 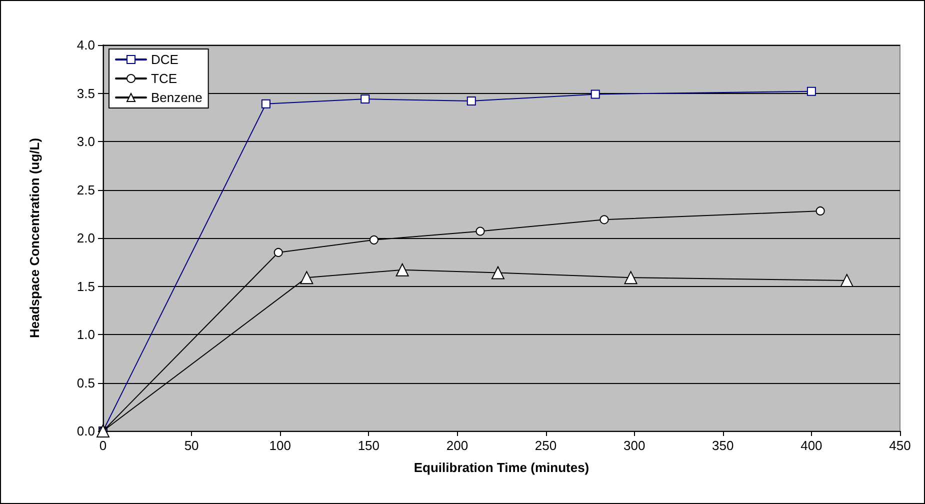 What do you see at coordinates (900, 445) in the screenshot?
I see `x-tick-label: 450` at bounding box center [900, 445].